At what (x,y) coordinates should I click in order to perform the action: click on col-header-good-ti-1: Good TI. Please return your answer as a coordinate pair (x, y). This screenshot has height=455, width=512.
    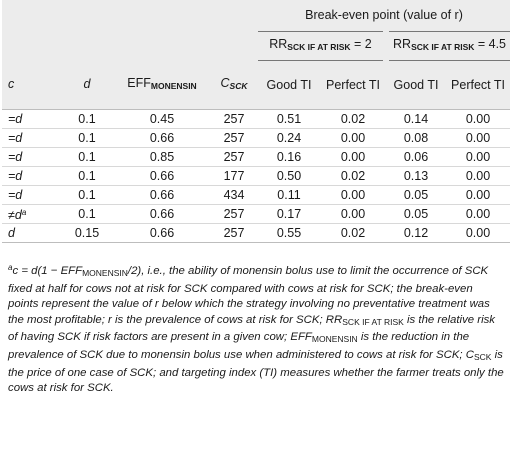
    Looking at the image, I should click on (289, 84).